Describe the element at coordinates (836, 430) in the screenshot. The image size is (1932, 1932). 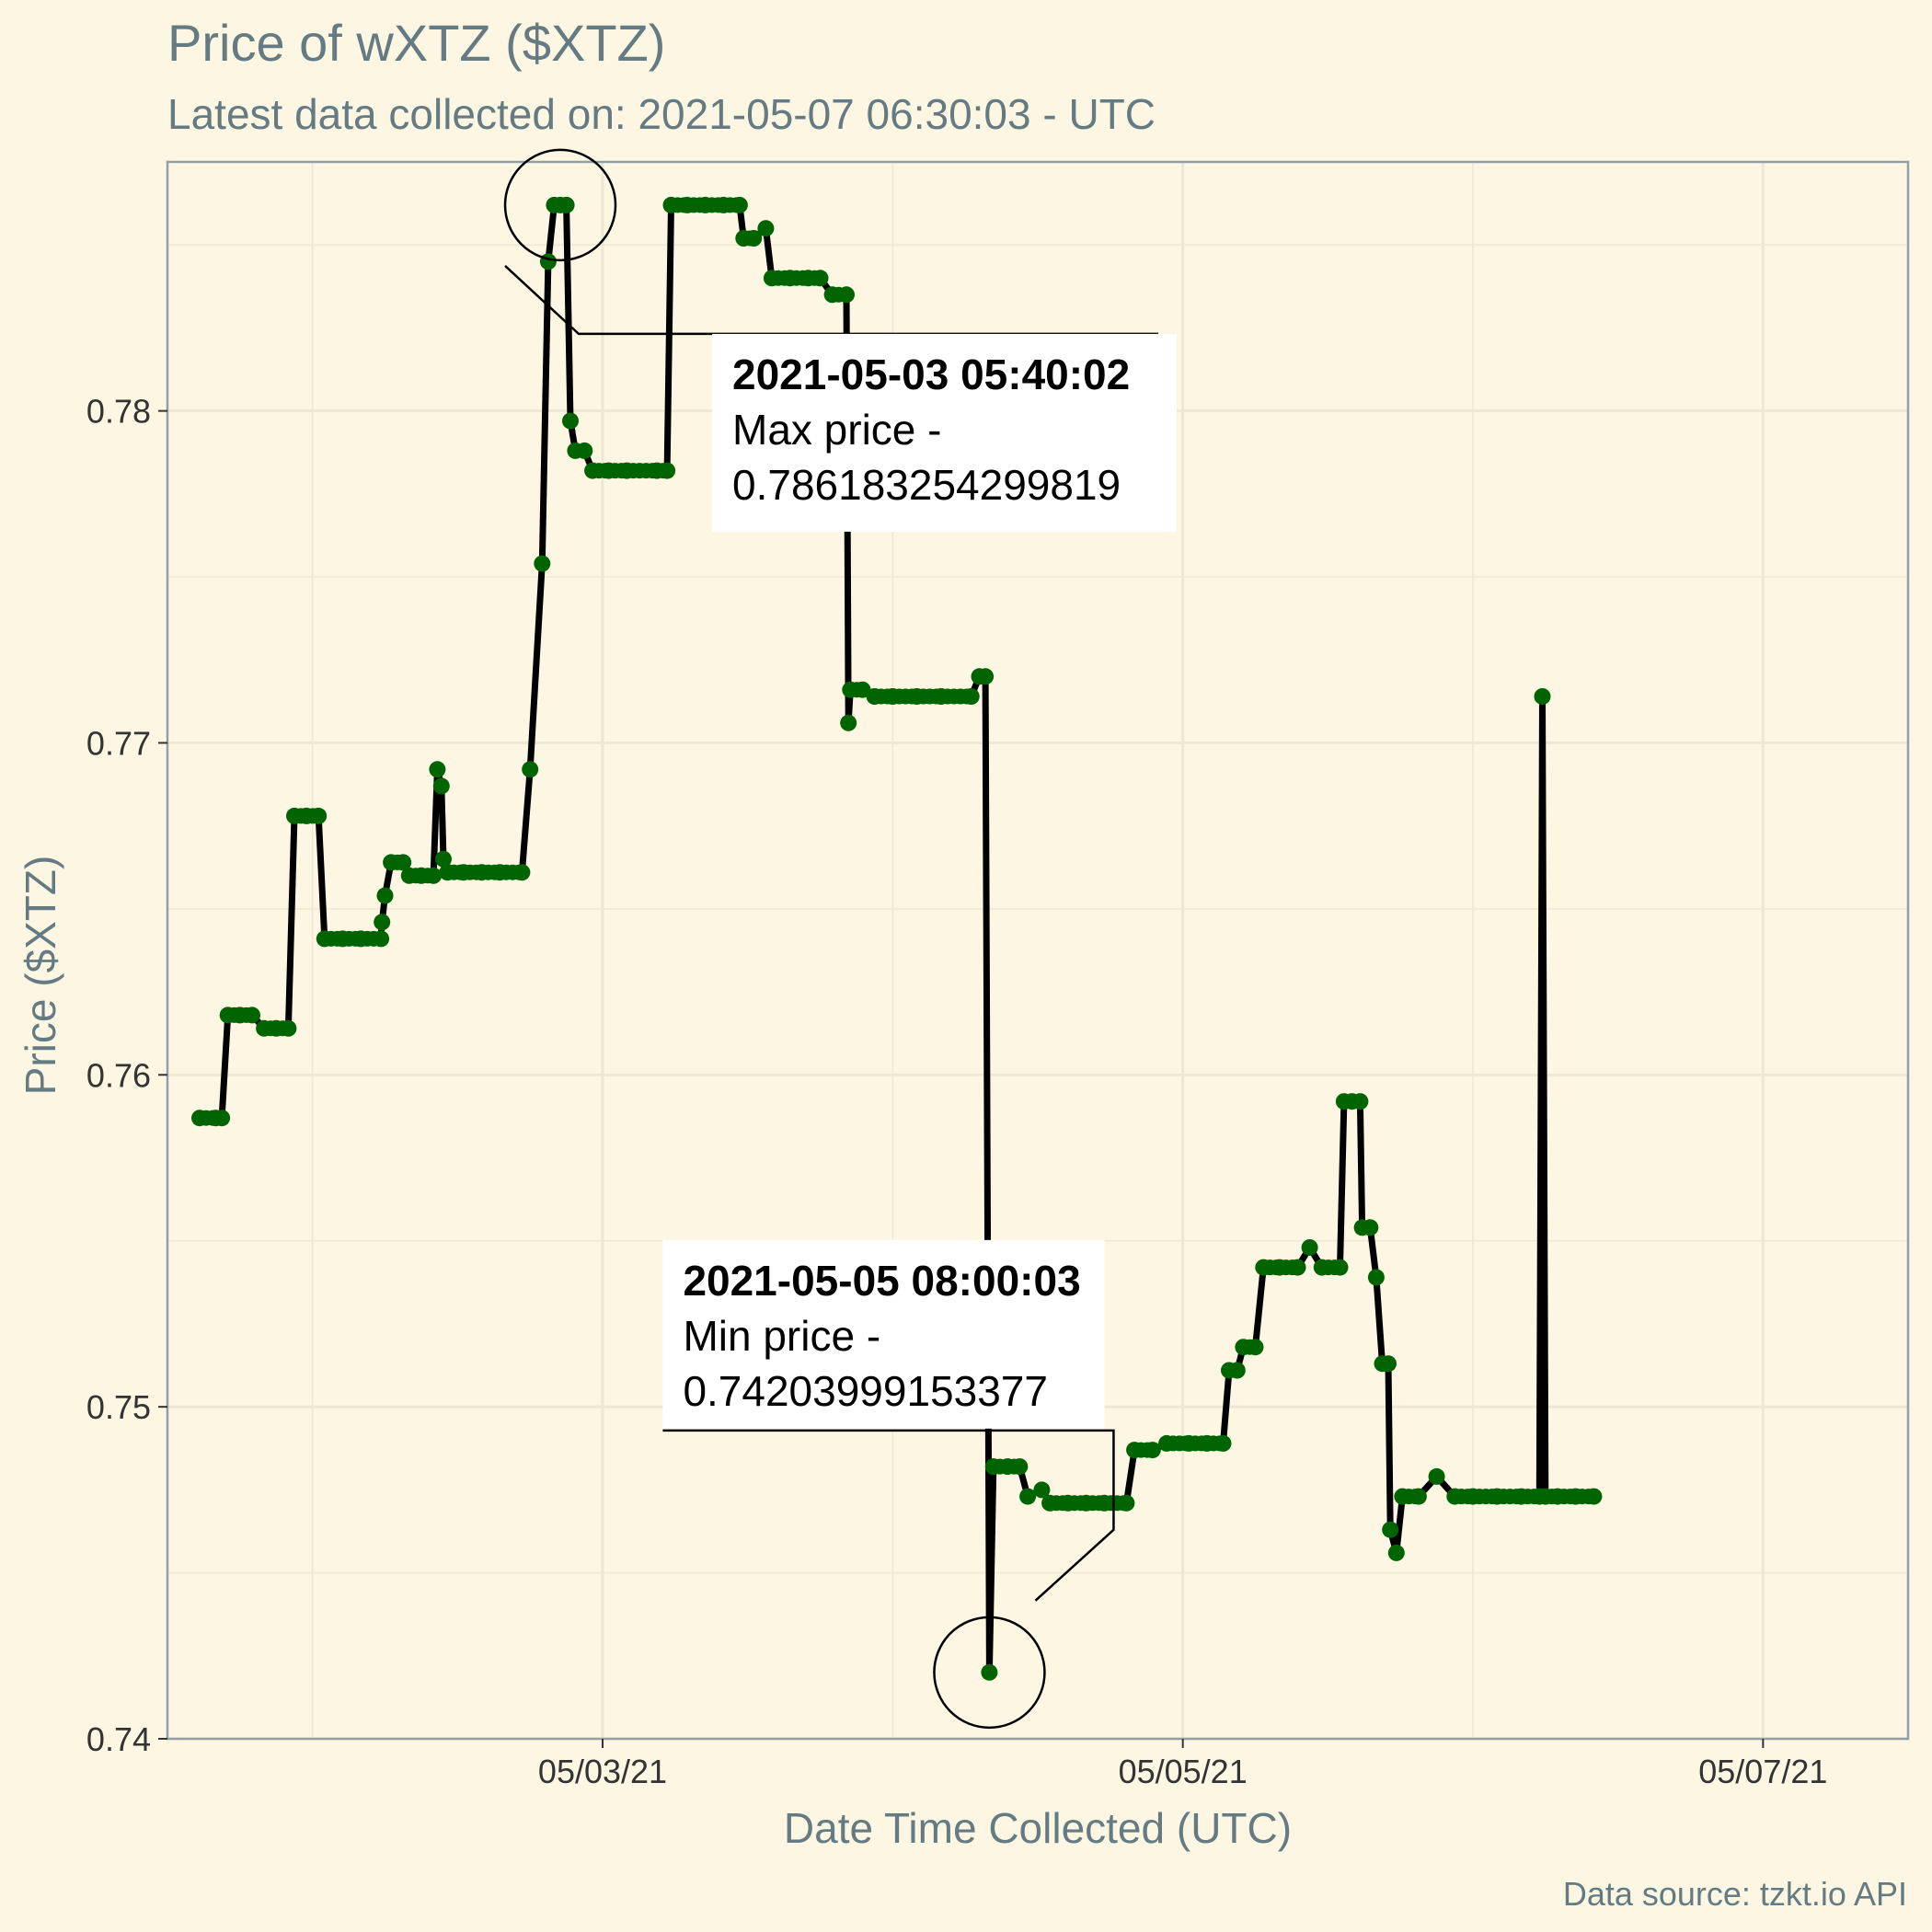
I see `annotation-label: Max price -` at that location.